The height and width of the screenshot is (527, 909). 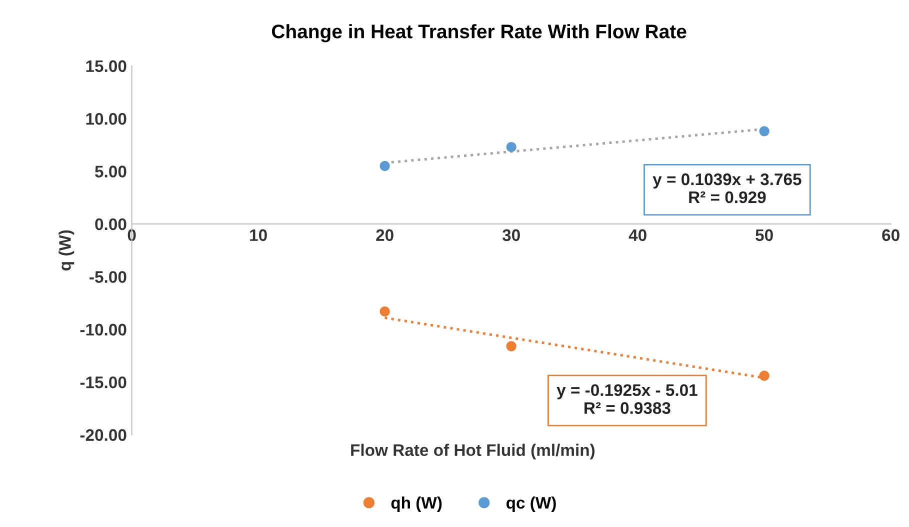 What do you see at coordinates (479, 33) in the screenshot?
I see `chart-title: Change in Heat Transfer Rate With Flow Rate` at bounding box center [479, 33].